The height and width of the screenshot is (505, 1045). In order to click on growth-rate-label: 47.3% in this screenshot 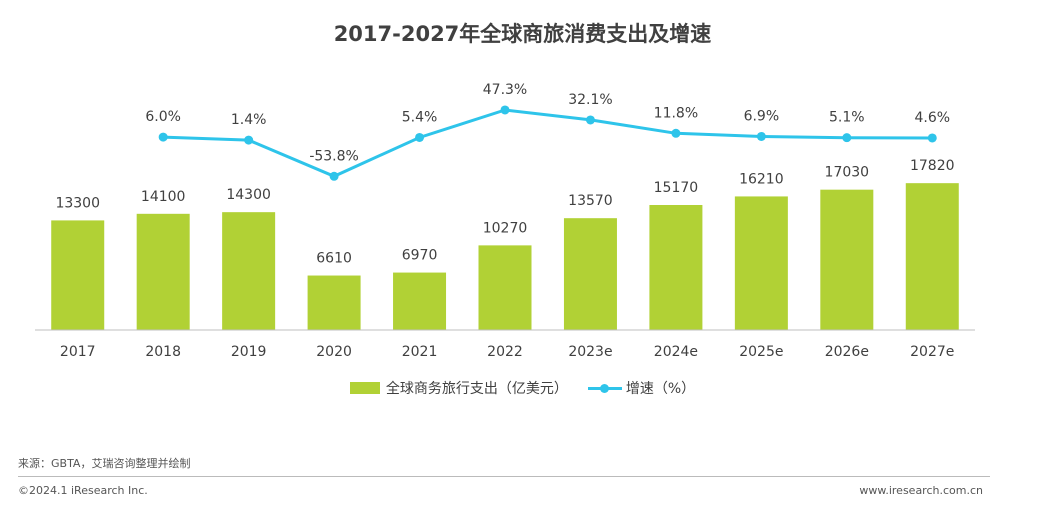, I will do `click(505, 90)`.